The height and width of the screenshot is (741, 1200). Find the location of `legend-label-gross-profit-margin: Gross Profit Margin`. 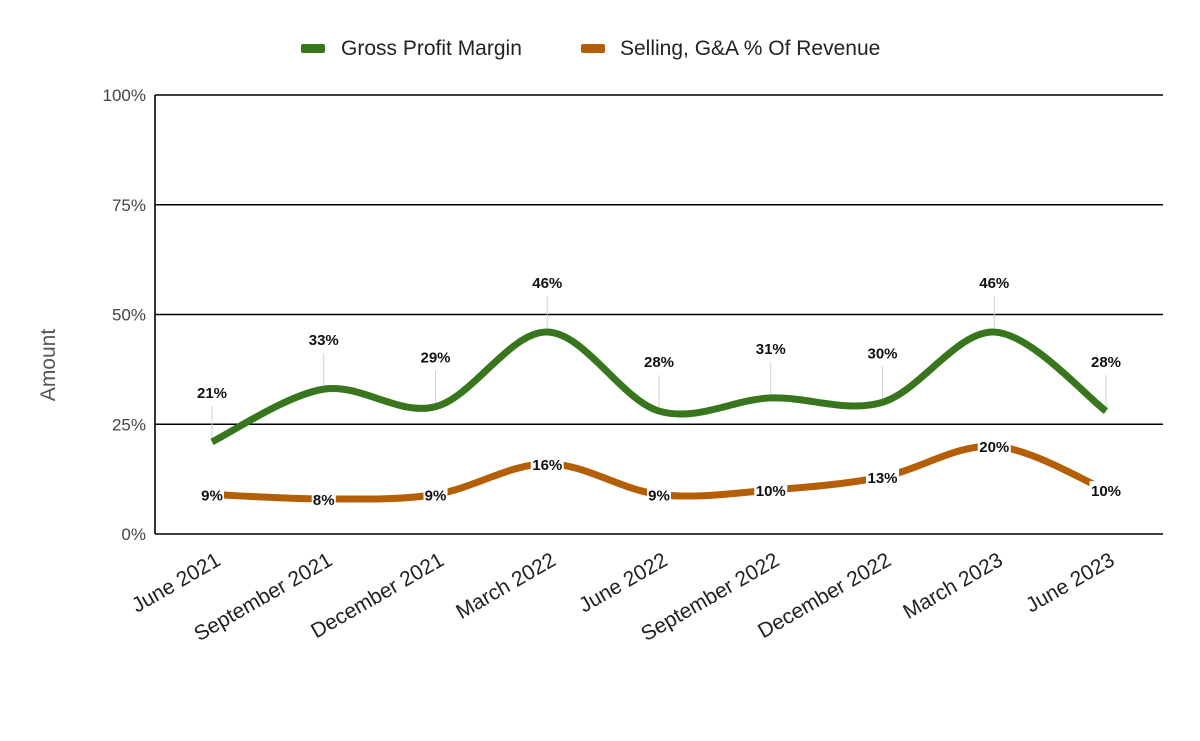

legend-label-gross-profit-margin: Gross Profit Margin is located at coordinates (431, 48).